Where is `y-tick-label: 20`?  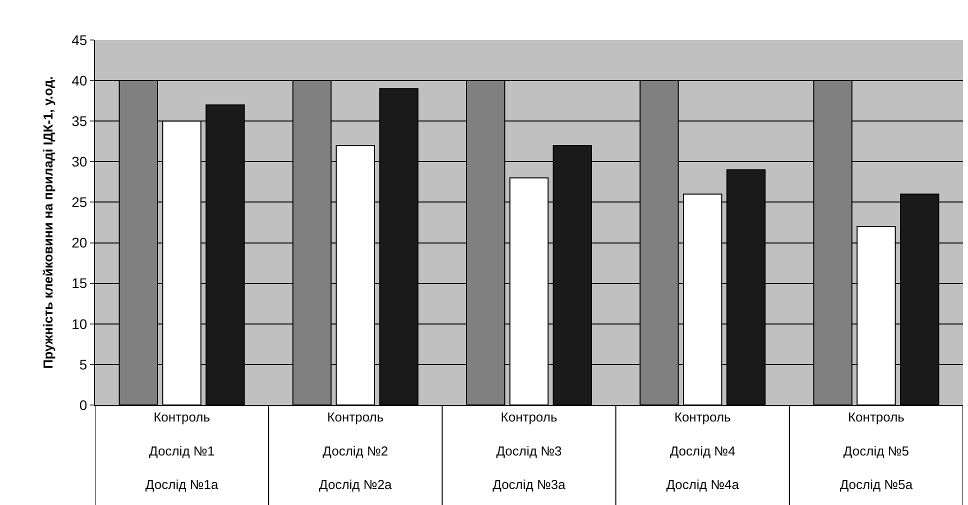 y-tick-label: 20 is located at coordinates (80, 242).